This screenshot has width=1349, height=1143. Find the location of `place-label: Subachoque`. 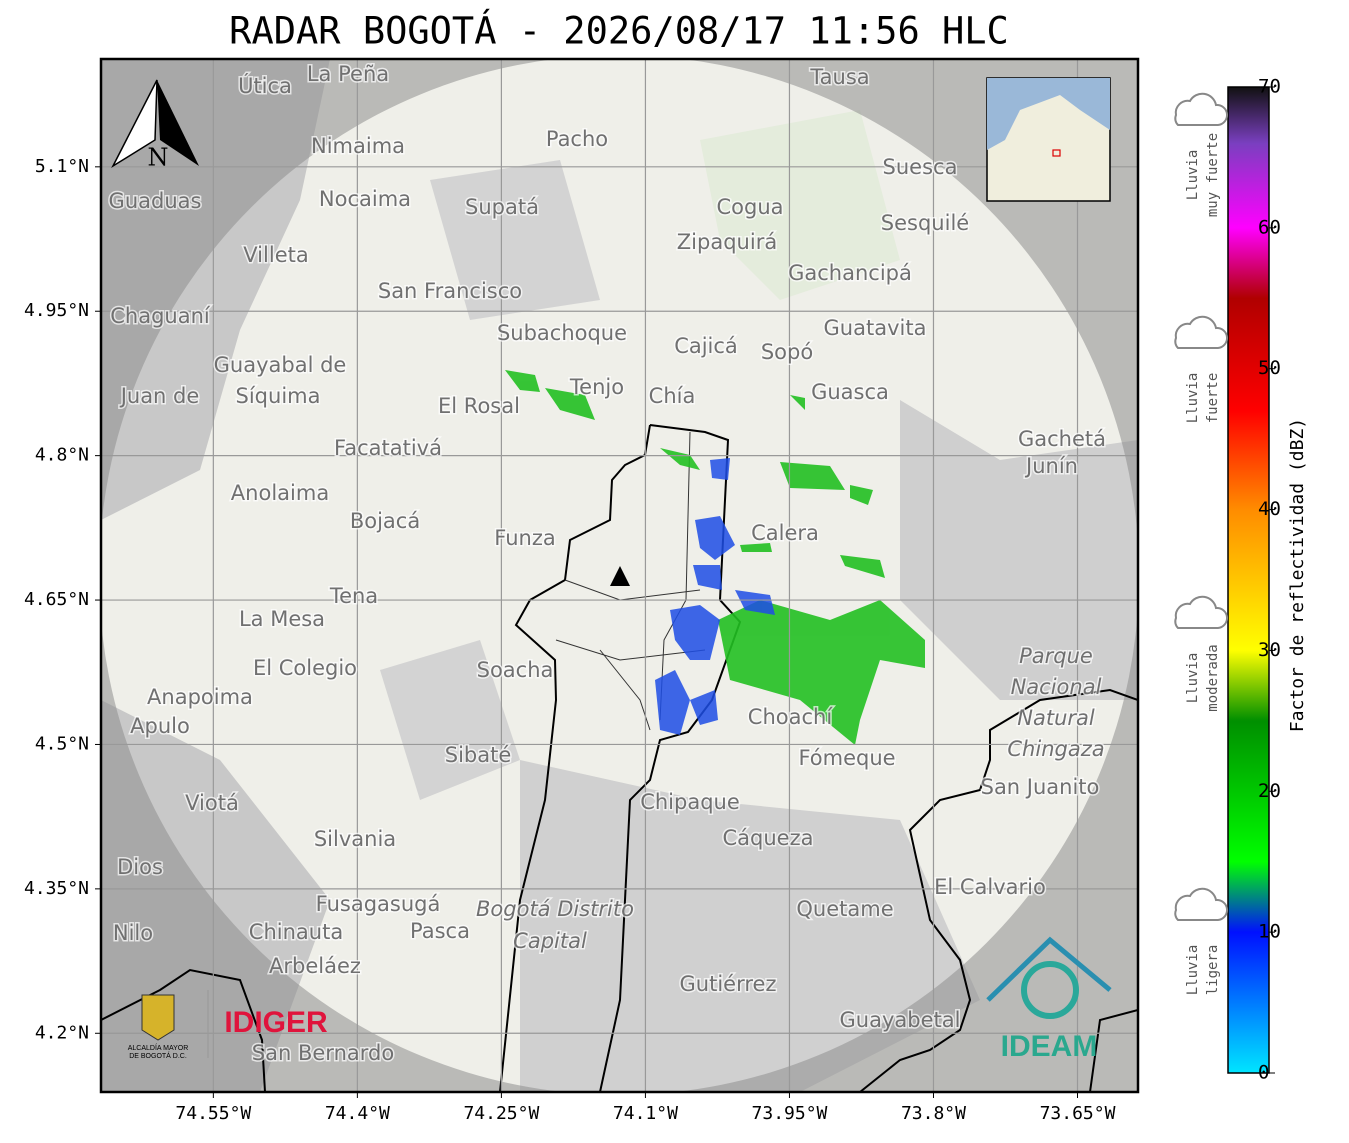

place-label: Subachoque is located at coordinates (562, 333).